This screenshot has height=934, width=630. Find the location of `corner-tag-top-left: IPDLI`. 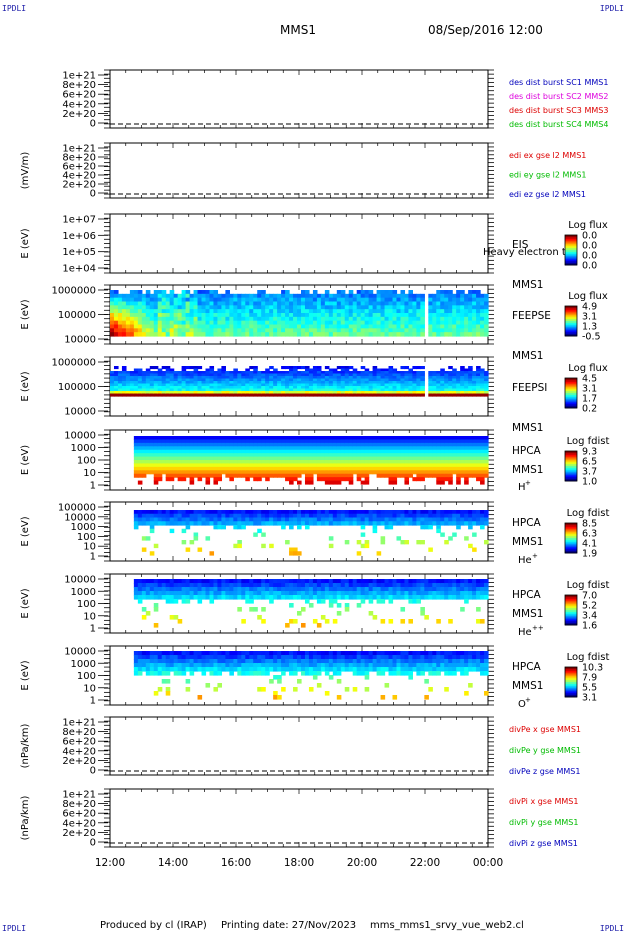

corner-tag-top-left: IPDLI is located at coordinates (14, 8).